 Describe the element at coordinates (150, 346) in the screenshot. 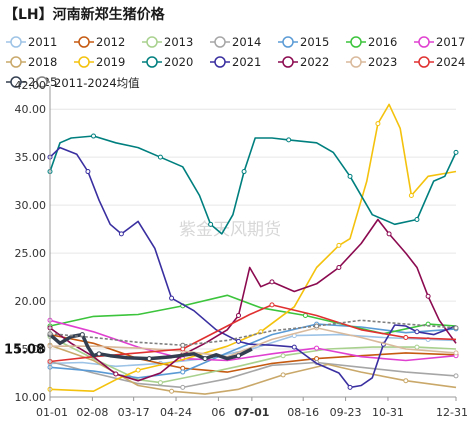

I see `series-line-2025` at that location.